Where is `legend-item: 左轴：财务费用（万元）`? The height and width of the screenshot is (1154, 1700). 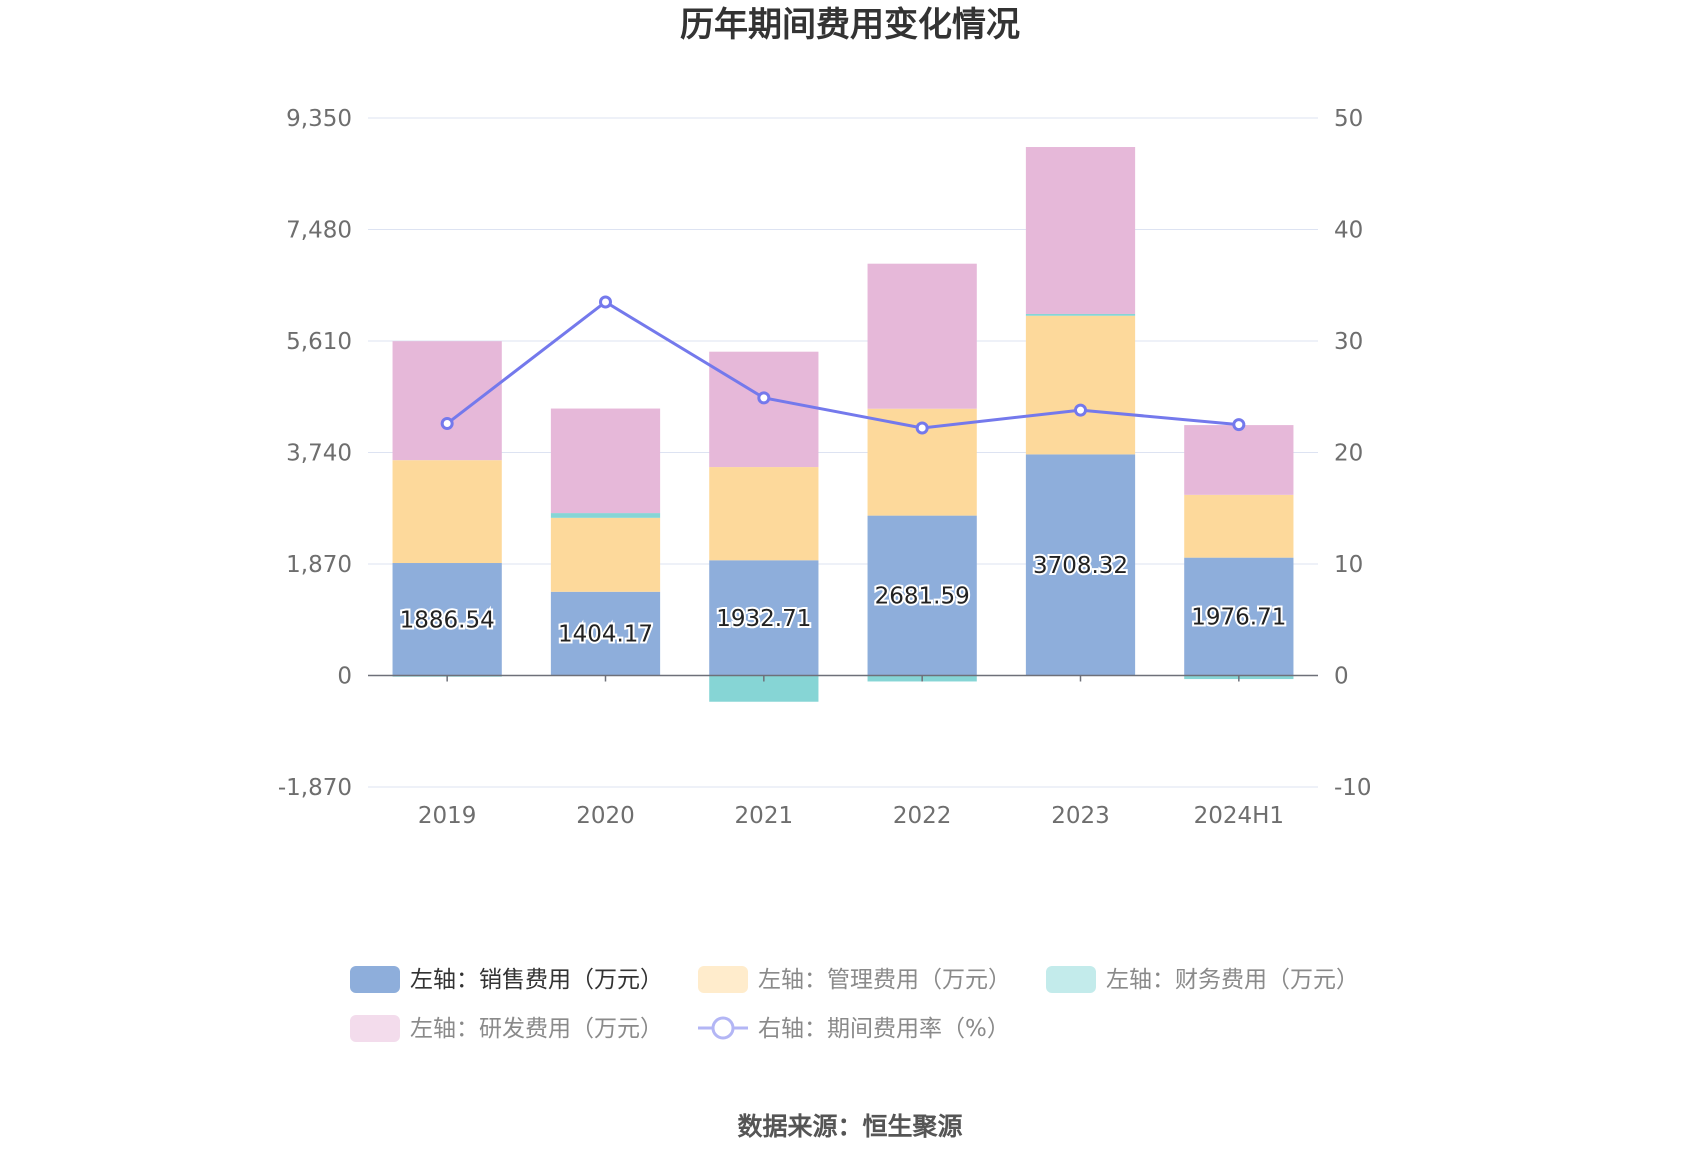 legend-item: 左轴：财务费用（万元） is located at coordinates (1202, 979).